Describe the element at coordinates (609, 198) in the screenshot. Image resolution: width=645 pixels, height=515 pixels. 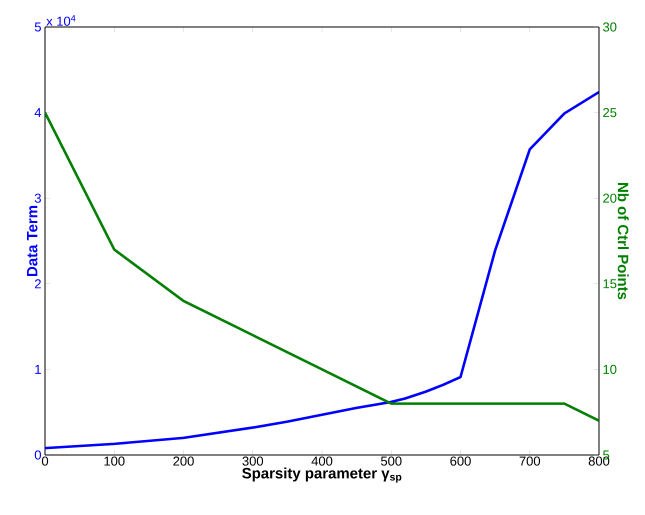
I see `y2-tick-label: 20` at that location.